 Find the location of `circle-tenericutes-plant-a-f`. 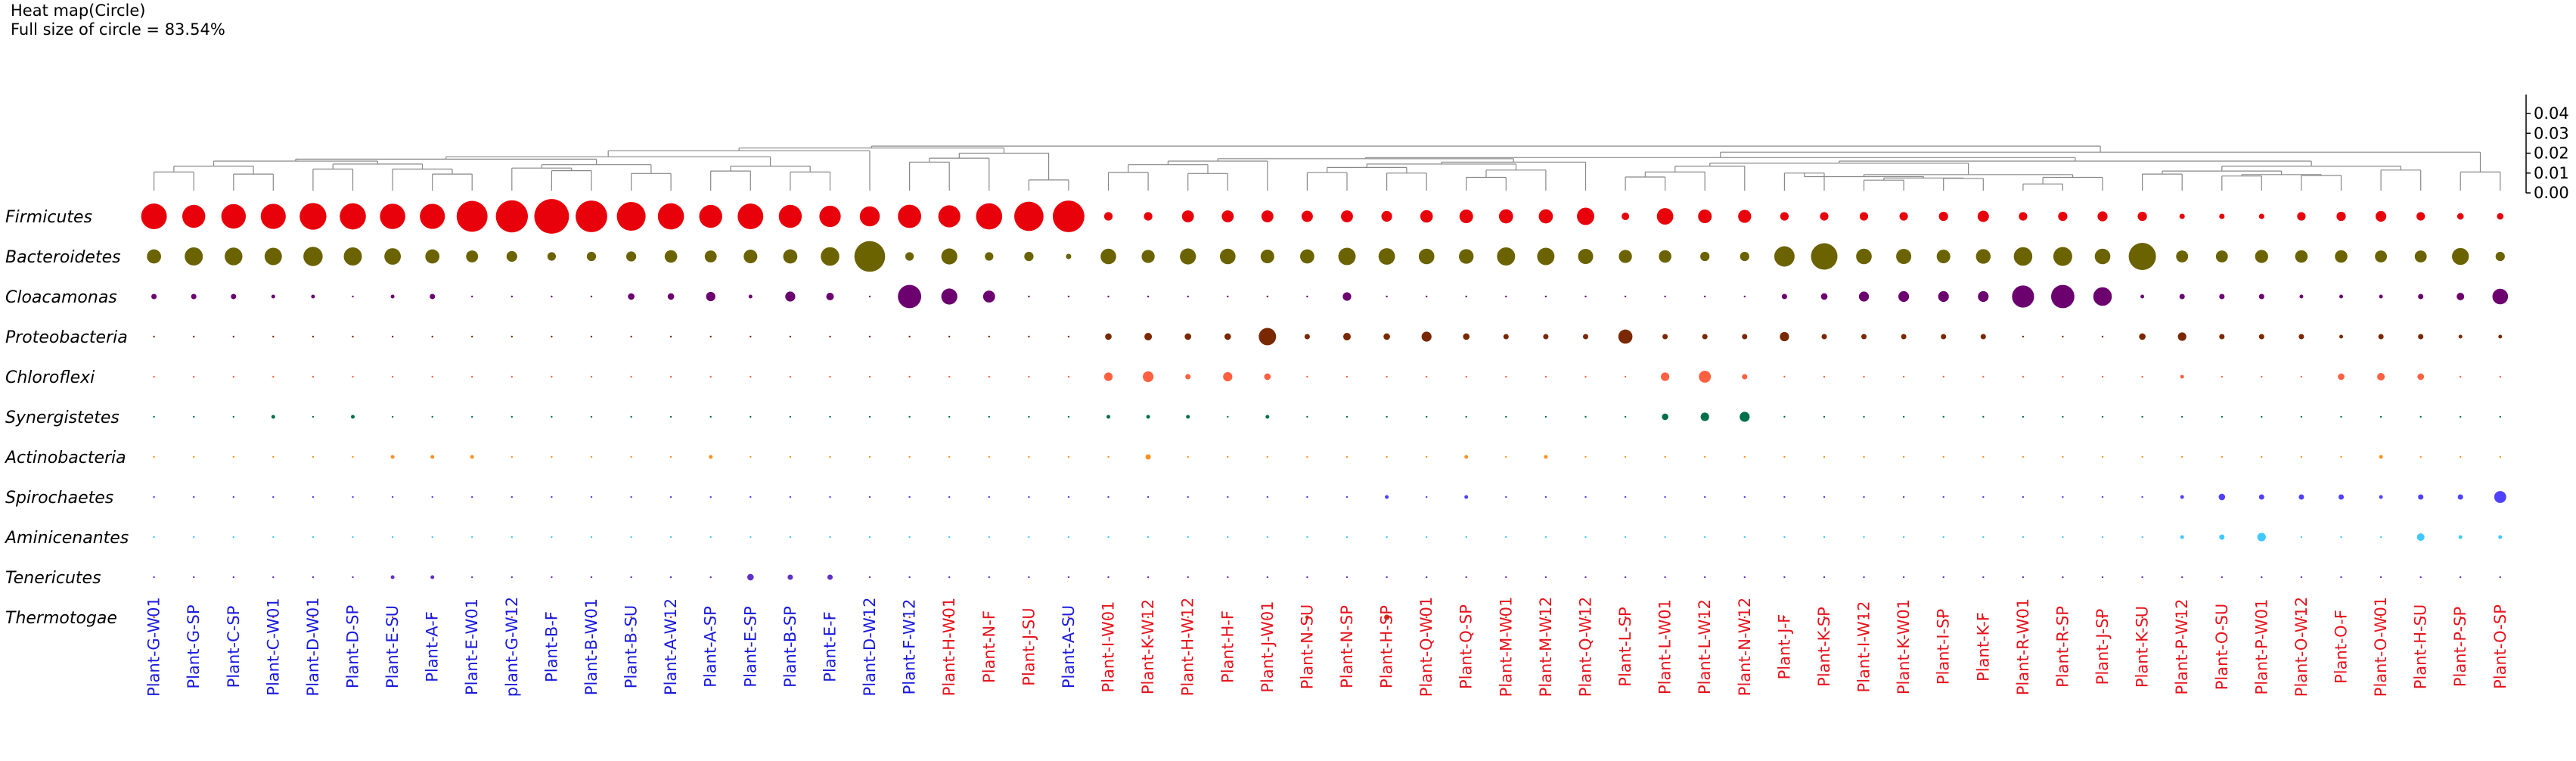

circle-tenericutes-plant-a-f is located at coordinates (432, 577).